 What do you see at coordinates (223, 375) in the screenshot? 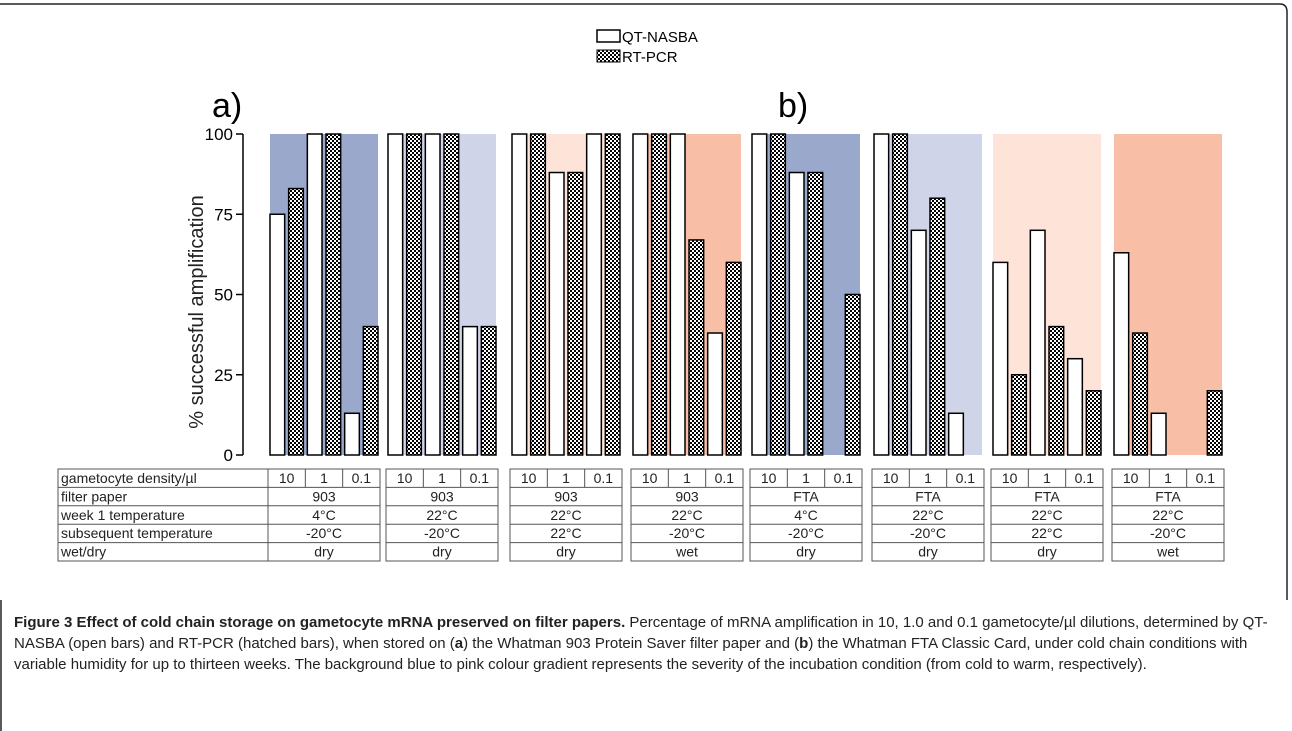
I see `y-tick-label: 25` at bounding box center [223, 375].